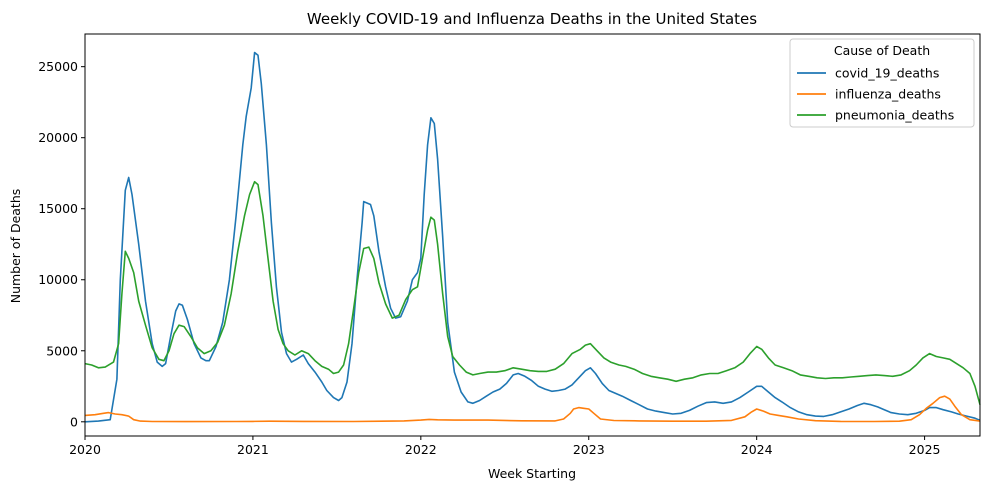 This screenshot has height=490, width=989. What do you see at coordinates (757, 449) in the screenshot?
I see `x-tick-label: 2024` at bounding box center [757, 449].